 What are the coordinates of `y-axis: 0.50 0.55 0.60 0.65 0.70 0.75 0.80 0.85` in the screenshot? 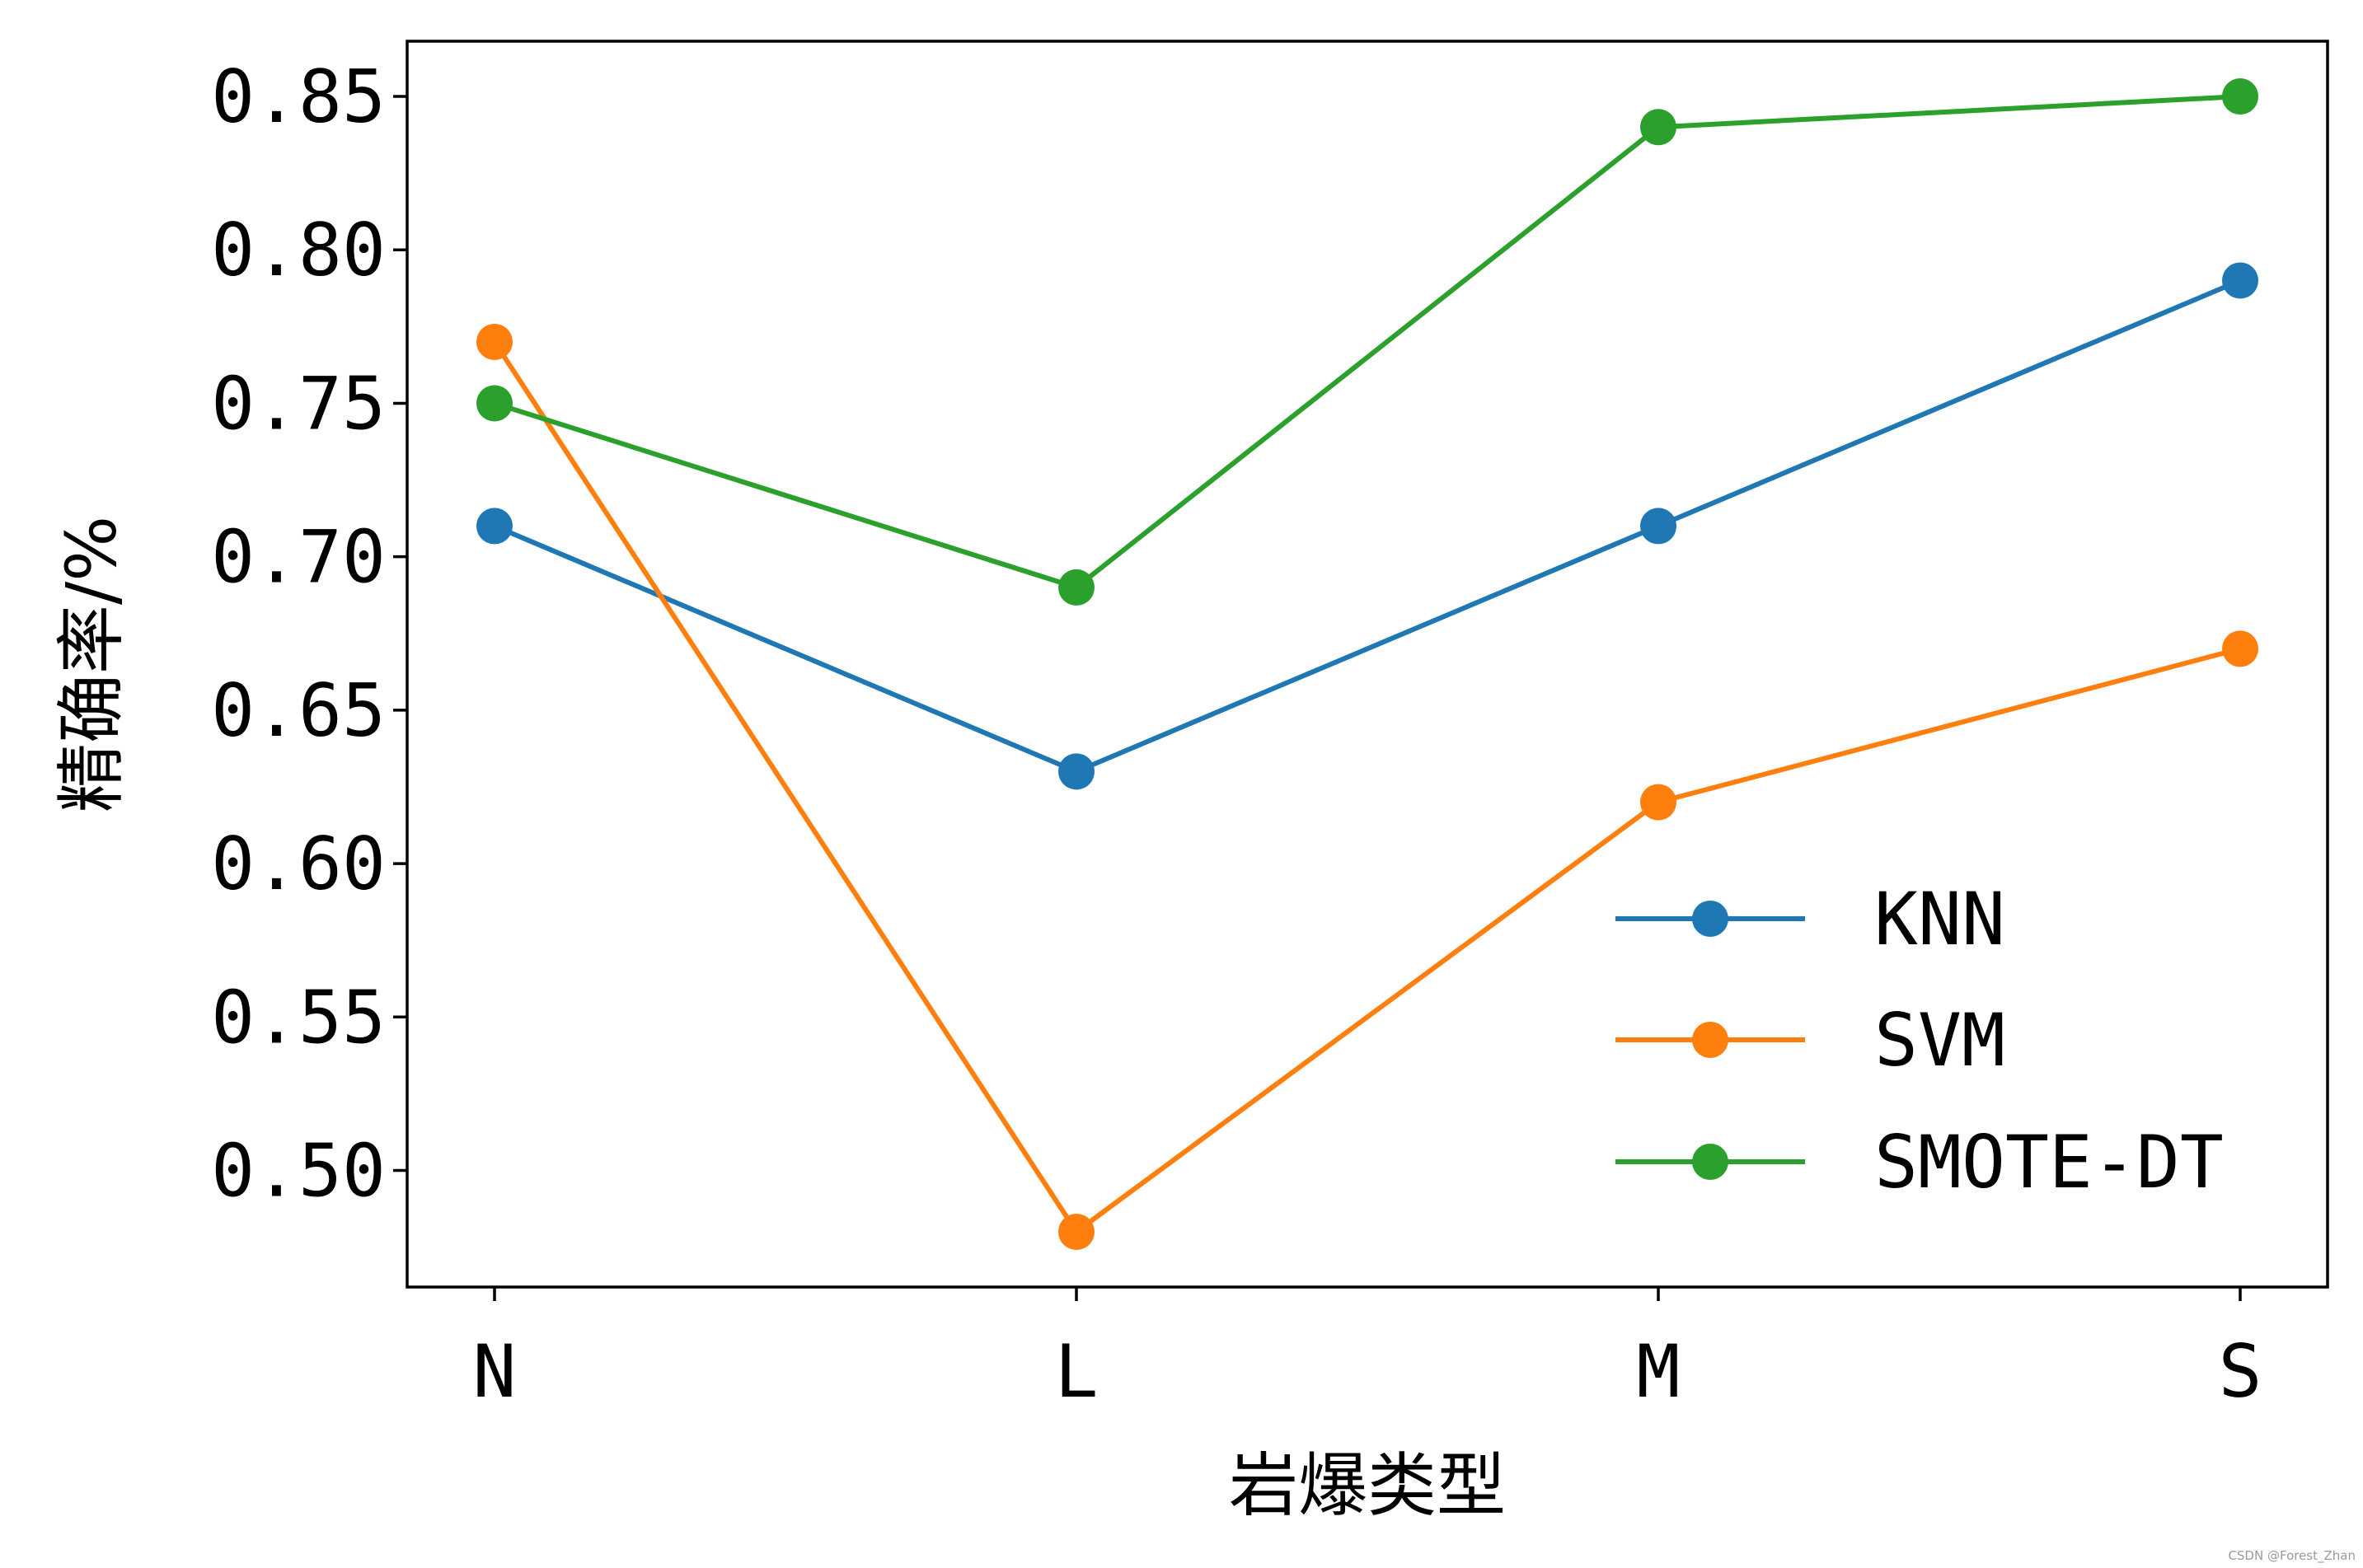 It's located at (309, 634).